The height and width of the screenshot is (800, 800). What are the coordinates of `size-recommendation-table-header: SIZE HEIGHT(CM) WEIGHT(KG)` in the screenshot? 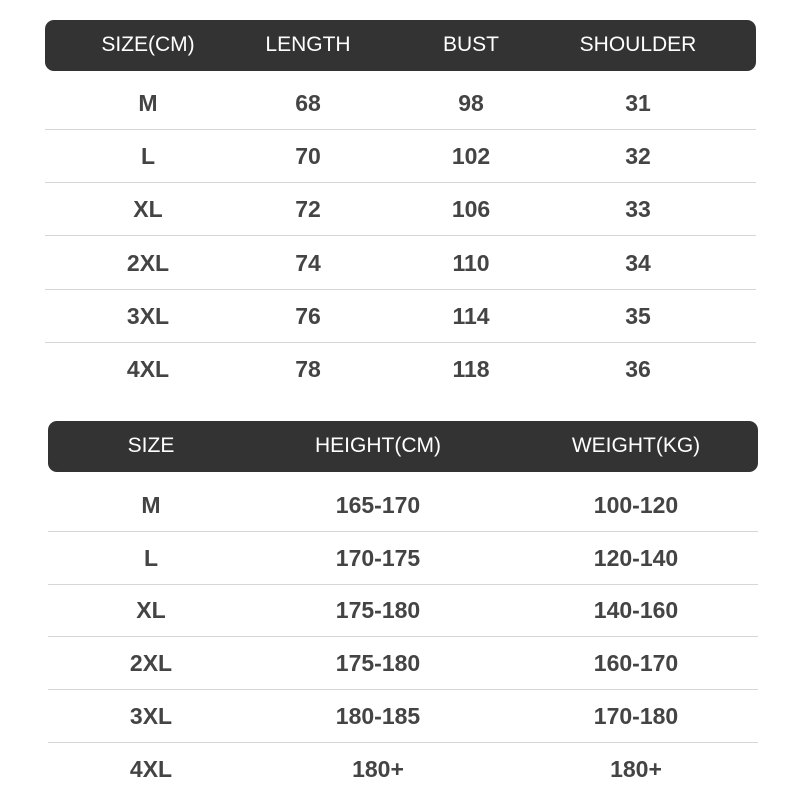 It's located at (403, 446).